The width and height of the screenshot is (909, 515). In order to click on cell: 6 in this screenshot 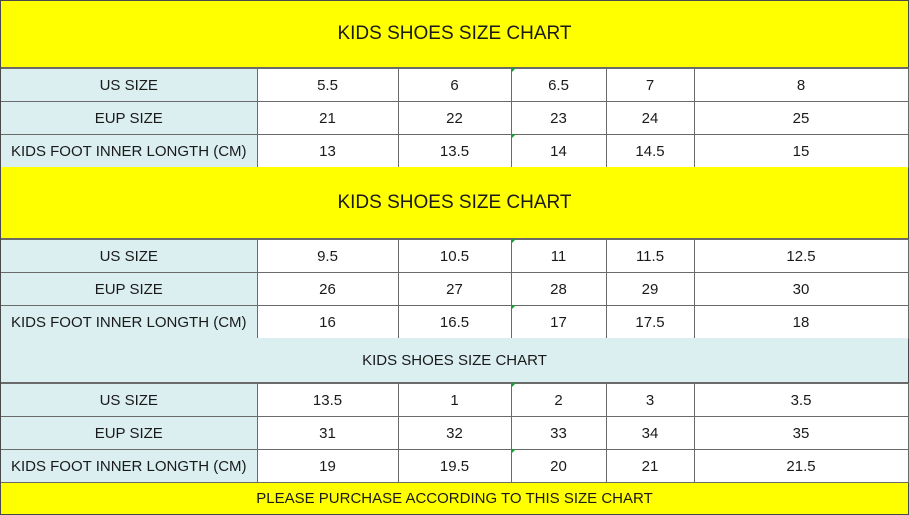, I will do `click(454, 85)`.